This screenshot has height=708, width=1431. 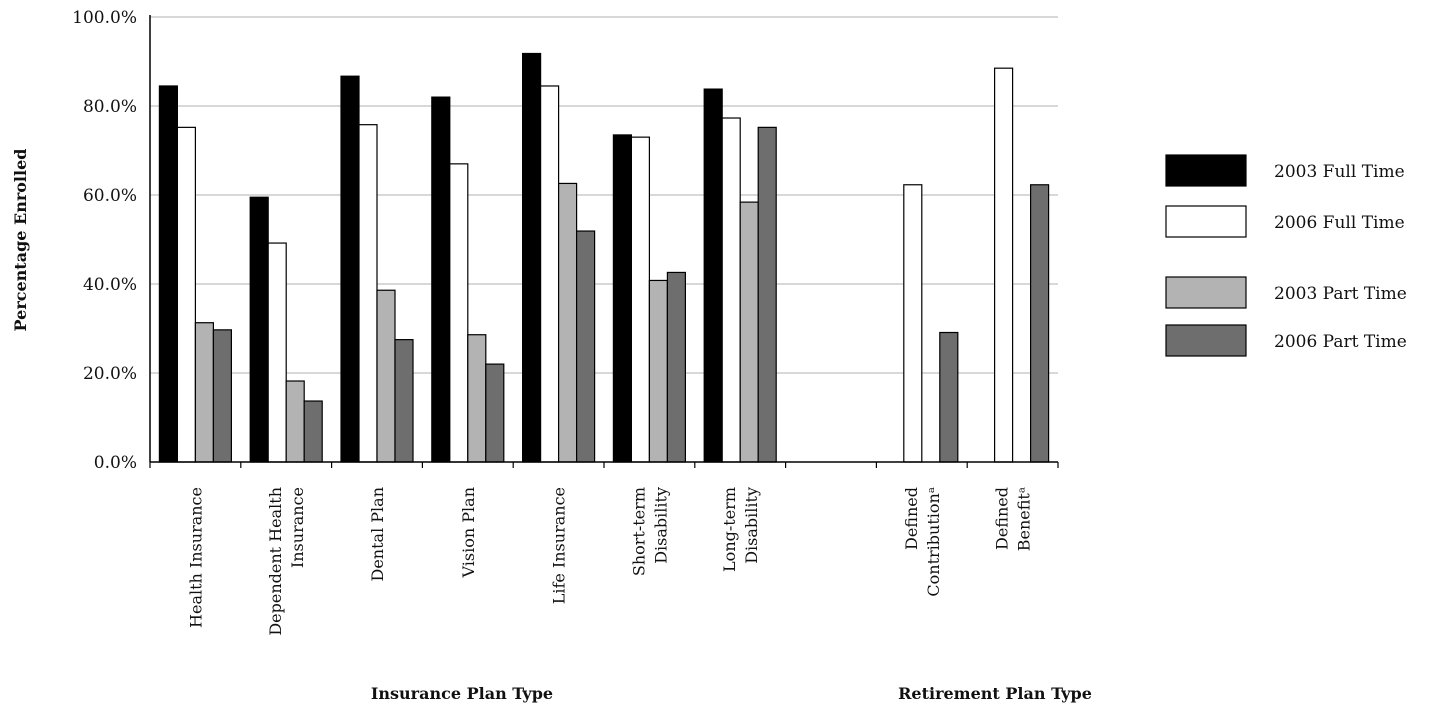 What do you see at coordinates (1024, 519) in the screenshot?
I see `x-category-label-line: Benefitᵃ` at bounding box center [1024, 519].